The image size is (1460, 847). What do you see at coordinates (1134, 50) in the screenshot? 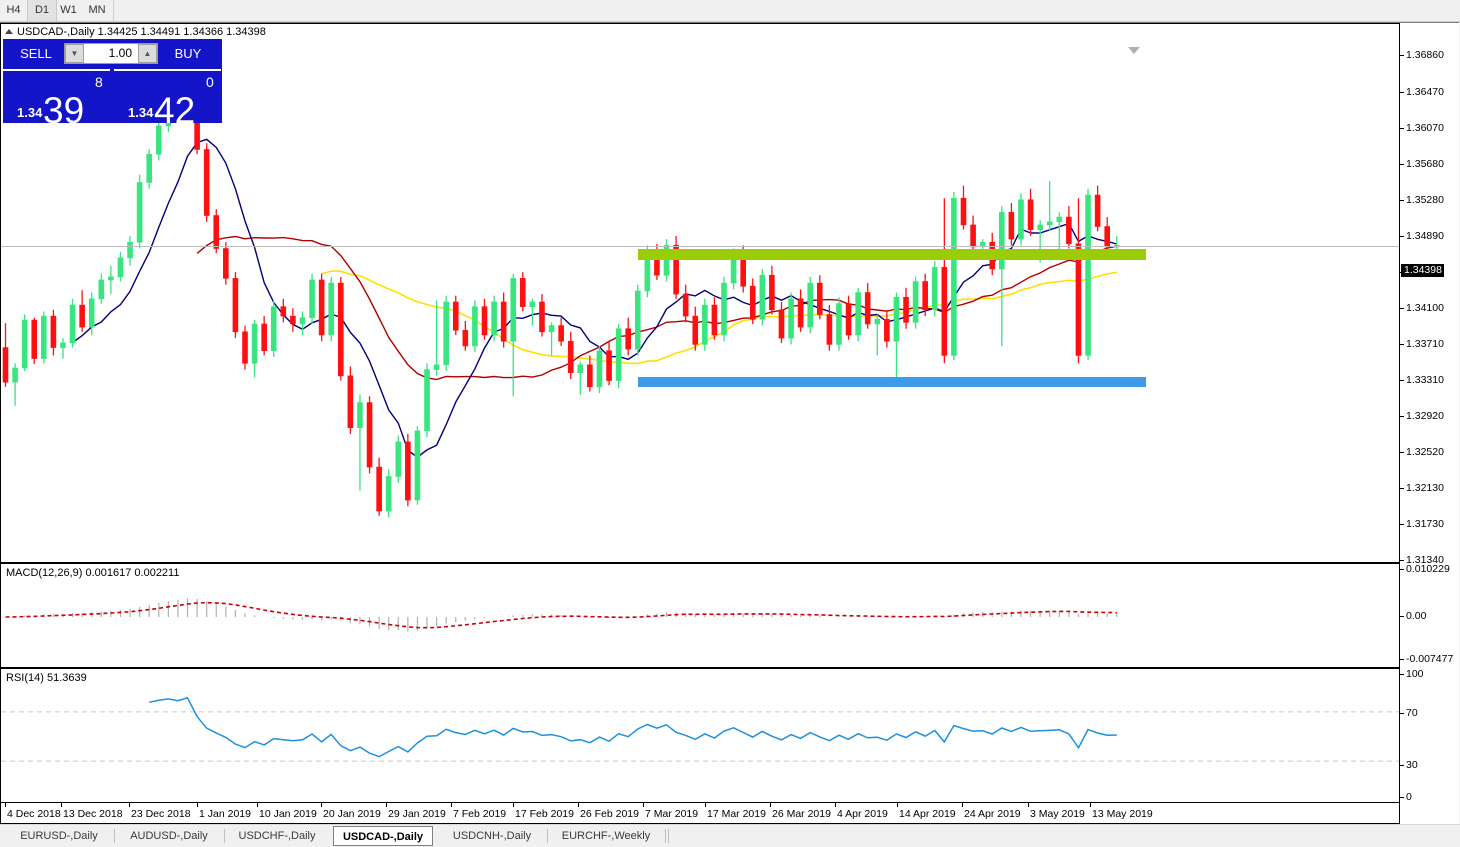
I see `chart-dropdown-marker-icon` at bounding box center [1134, 50].